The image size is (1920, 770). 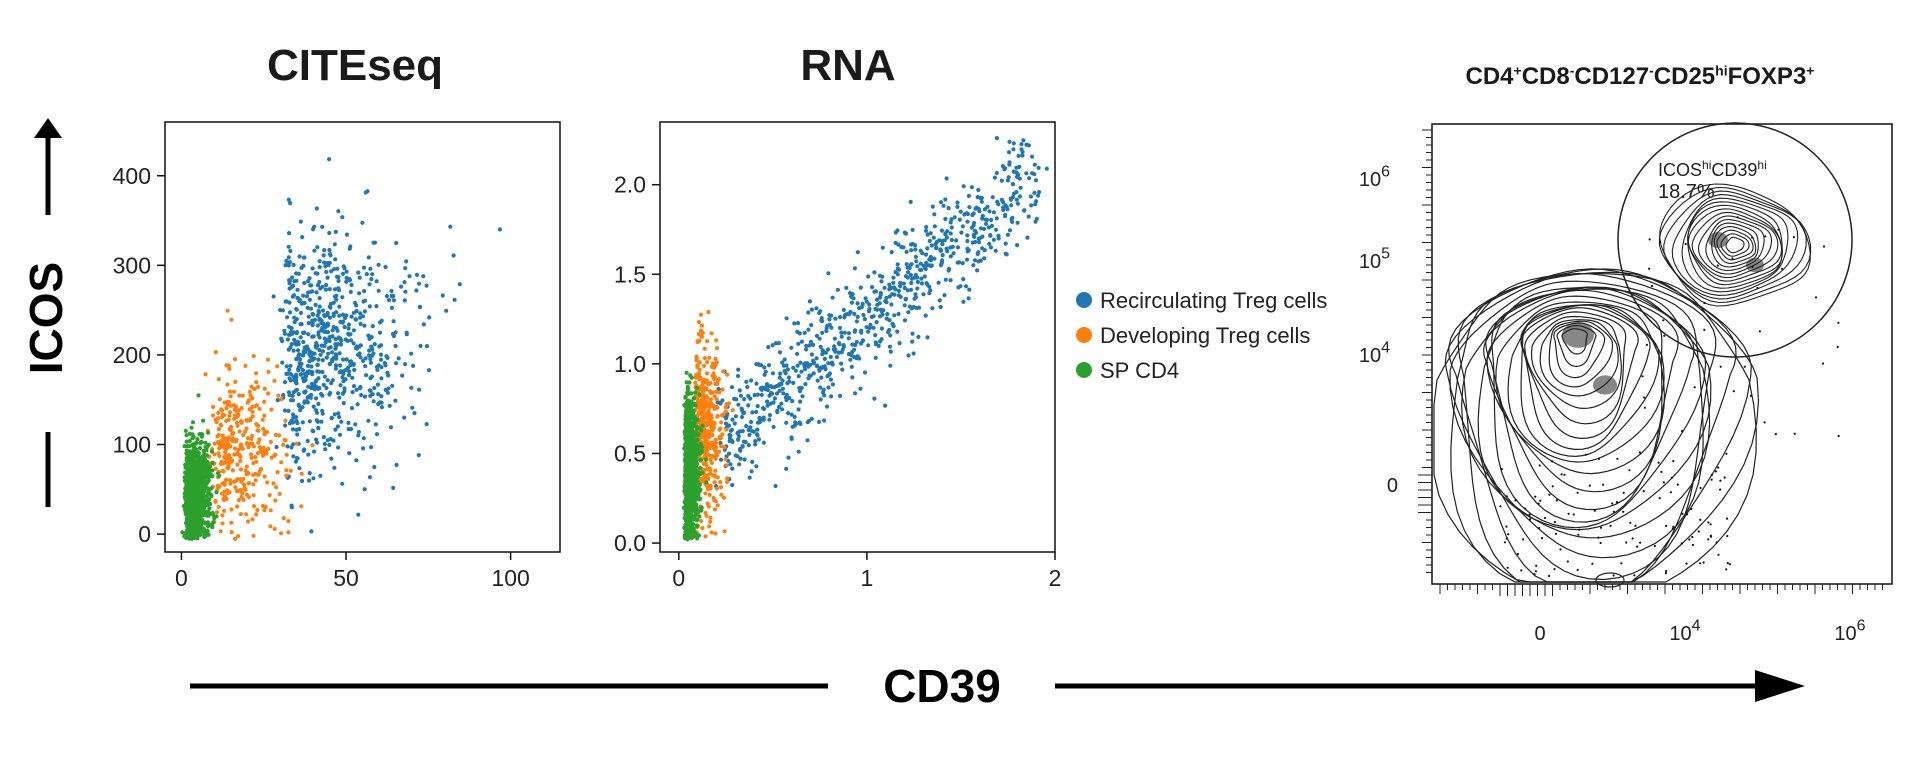 I want to click on legend-marker-developing, so click(x=1084, y=335).